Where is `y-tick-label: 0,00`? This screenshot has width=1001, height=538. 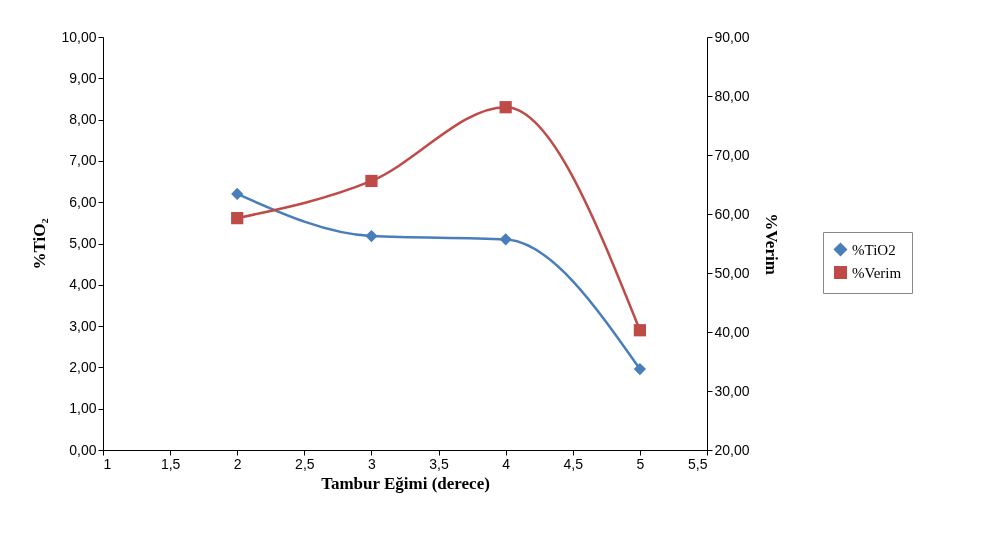 y-tick-label: 0,00 is located at coordinates (83, 449).